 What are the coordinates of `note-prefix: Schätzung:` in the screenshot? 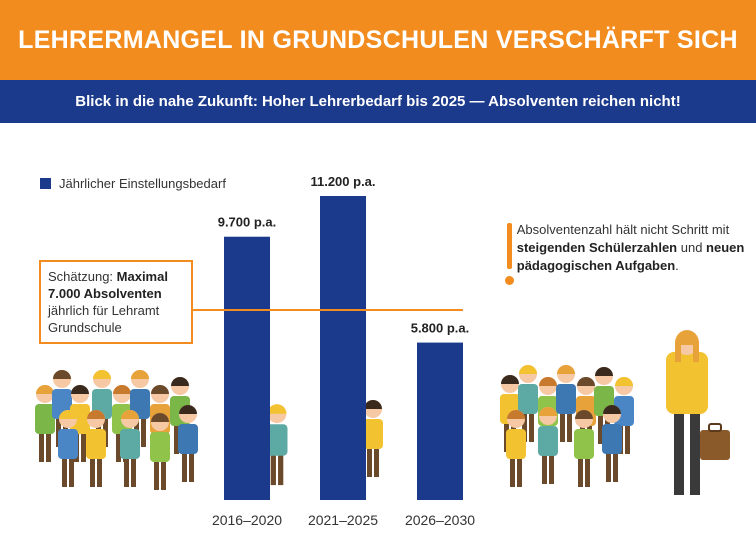 It's located at (82, 276).